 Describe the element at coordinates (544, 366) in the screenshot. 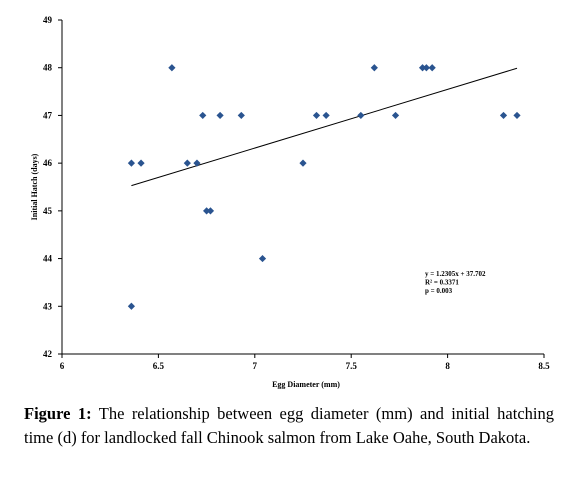

I see `x-tick-label: 8.5` at that location.